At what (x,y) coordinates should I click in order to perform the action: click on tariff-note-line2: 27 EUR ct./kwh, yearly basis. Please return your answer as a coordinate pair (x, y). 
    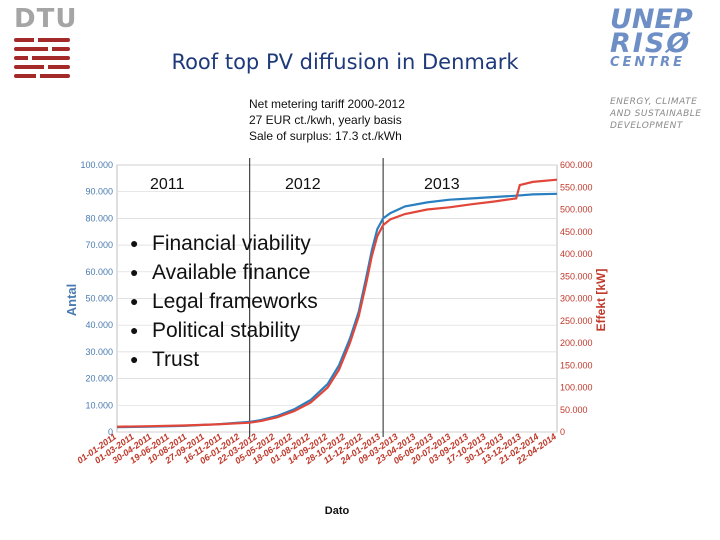
    Looking at the image, I should click on (325, 120).